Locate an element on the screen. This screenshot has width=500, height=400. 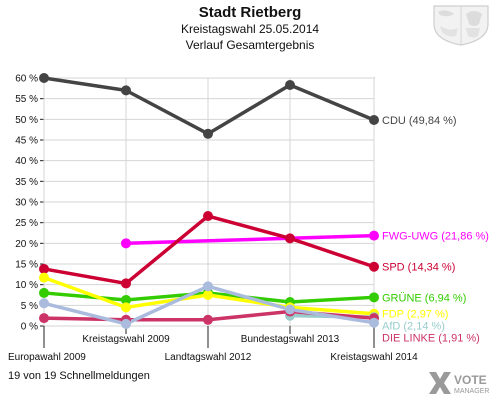
x-tick-label: Europawahl 2009 is located at coordinates (47, 357).